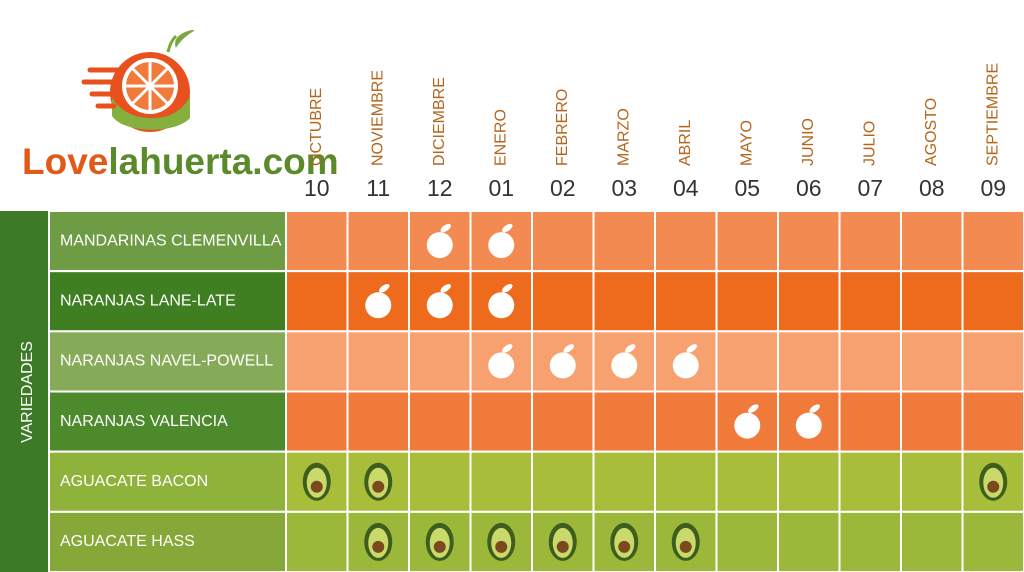  Describe the element at coordinates (148, 300) in the screenshot. I see `row-label: NARANJAS LANE-LATE` at that location.